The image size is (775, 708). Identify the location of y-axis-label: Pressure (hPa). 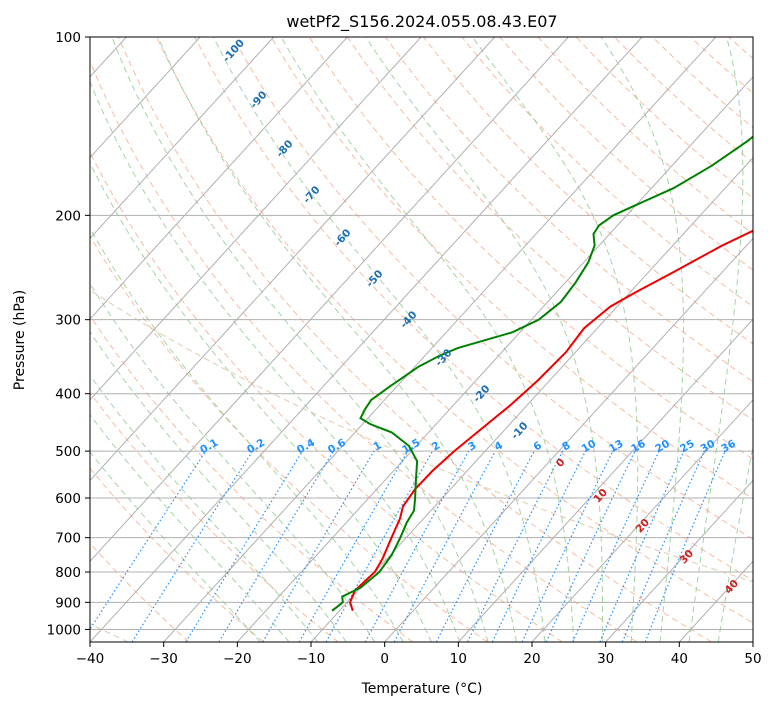
(20, 340).